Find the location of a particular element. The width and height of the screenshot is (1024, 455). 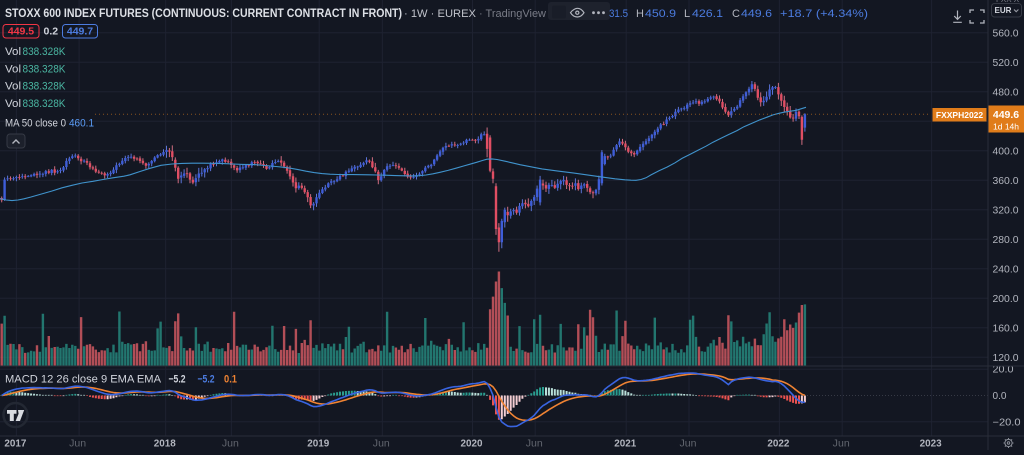

svg-text: 120.0 is located at coordinates (1006, 358).